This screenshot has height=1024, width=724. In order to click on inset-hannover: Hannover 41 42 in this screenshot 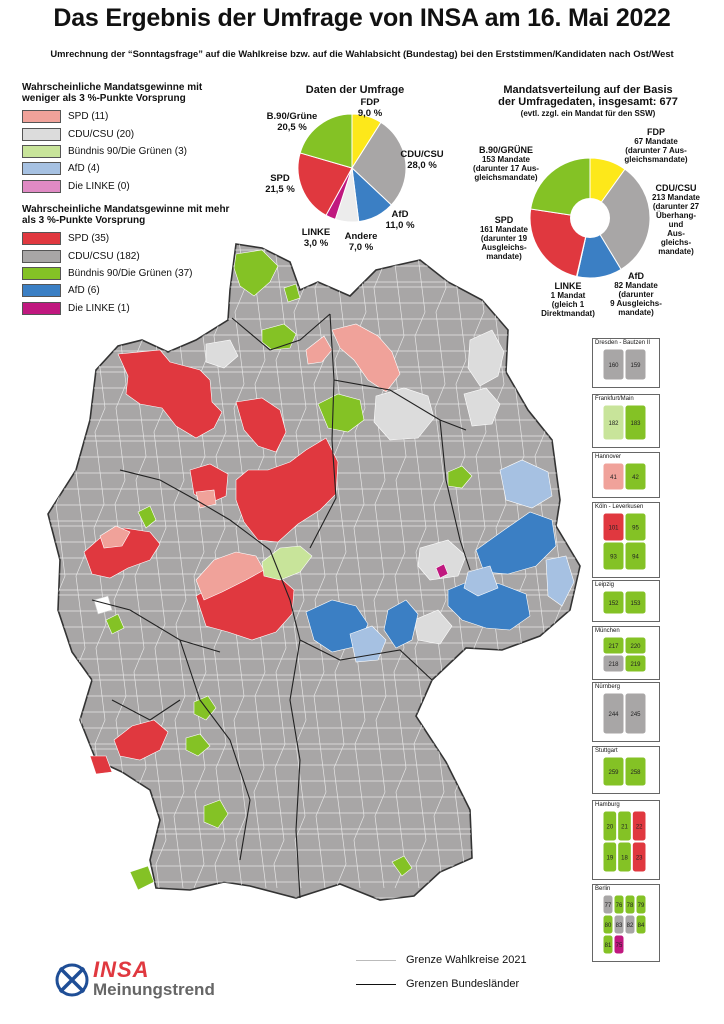, I will do `click(626, 475)`.